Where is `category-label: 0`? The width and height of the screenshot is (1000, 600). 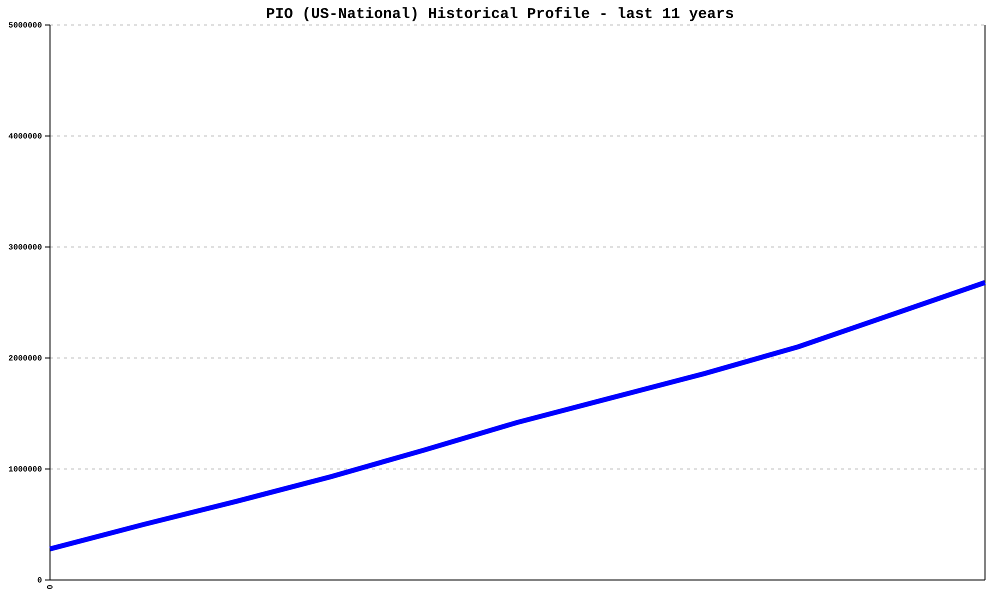
category-label: 0 is located at coordinates (49, 587).